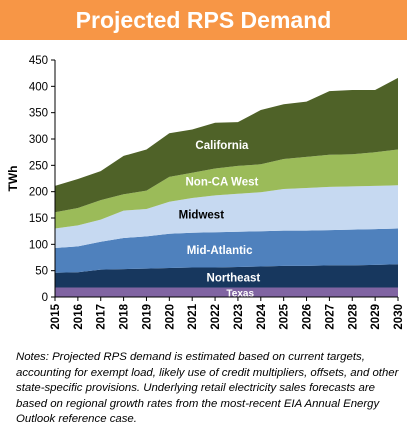 The height and width of the screenshot is (436, 407). Describe the element at coordinates (399, 317) in the screenshot. I see `x-tick-label: 2030` at that location.